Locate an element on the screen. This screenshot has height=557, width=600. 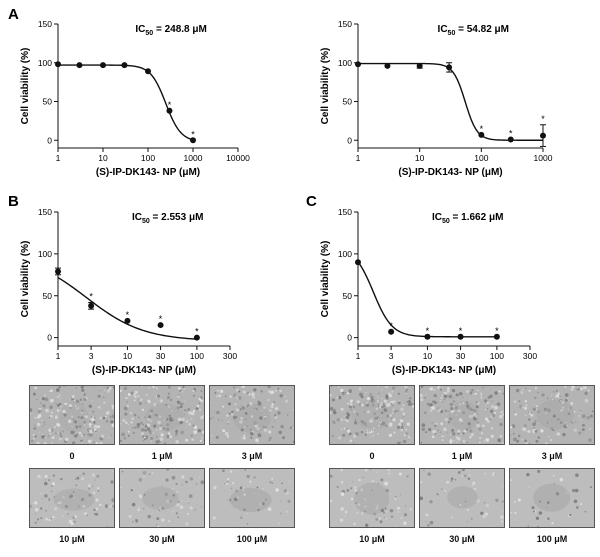
chart-2-ic50-label: IC50 = 54.82 μM is located at coordinates (473, 30).